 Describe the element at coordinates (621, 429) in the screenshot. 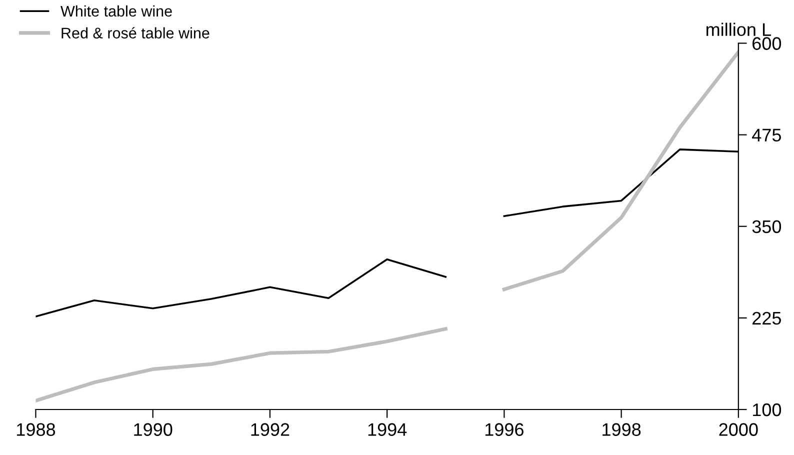

I see `x-tick-label: 1998` at that location.